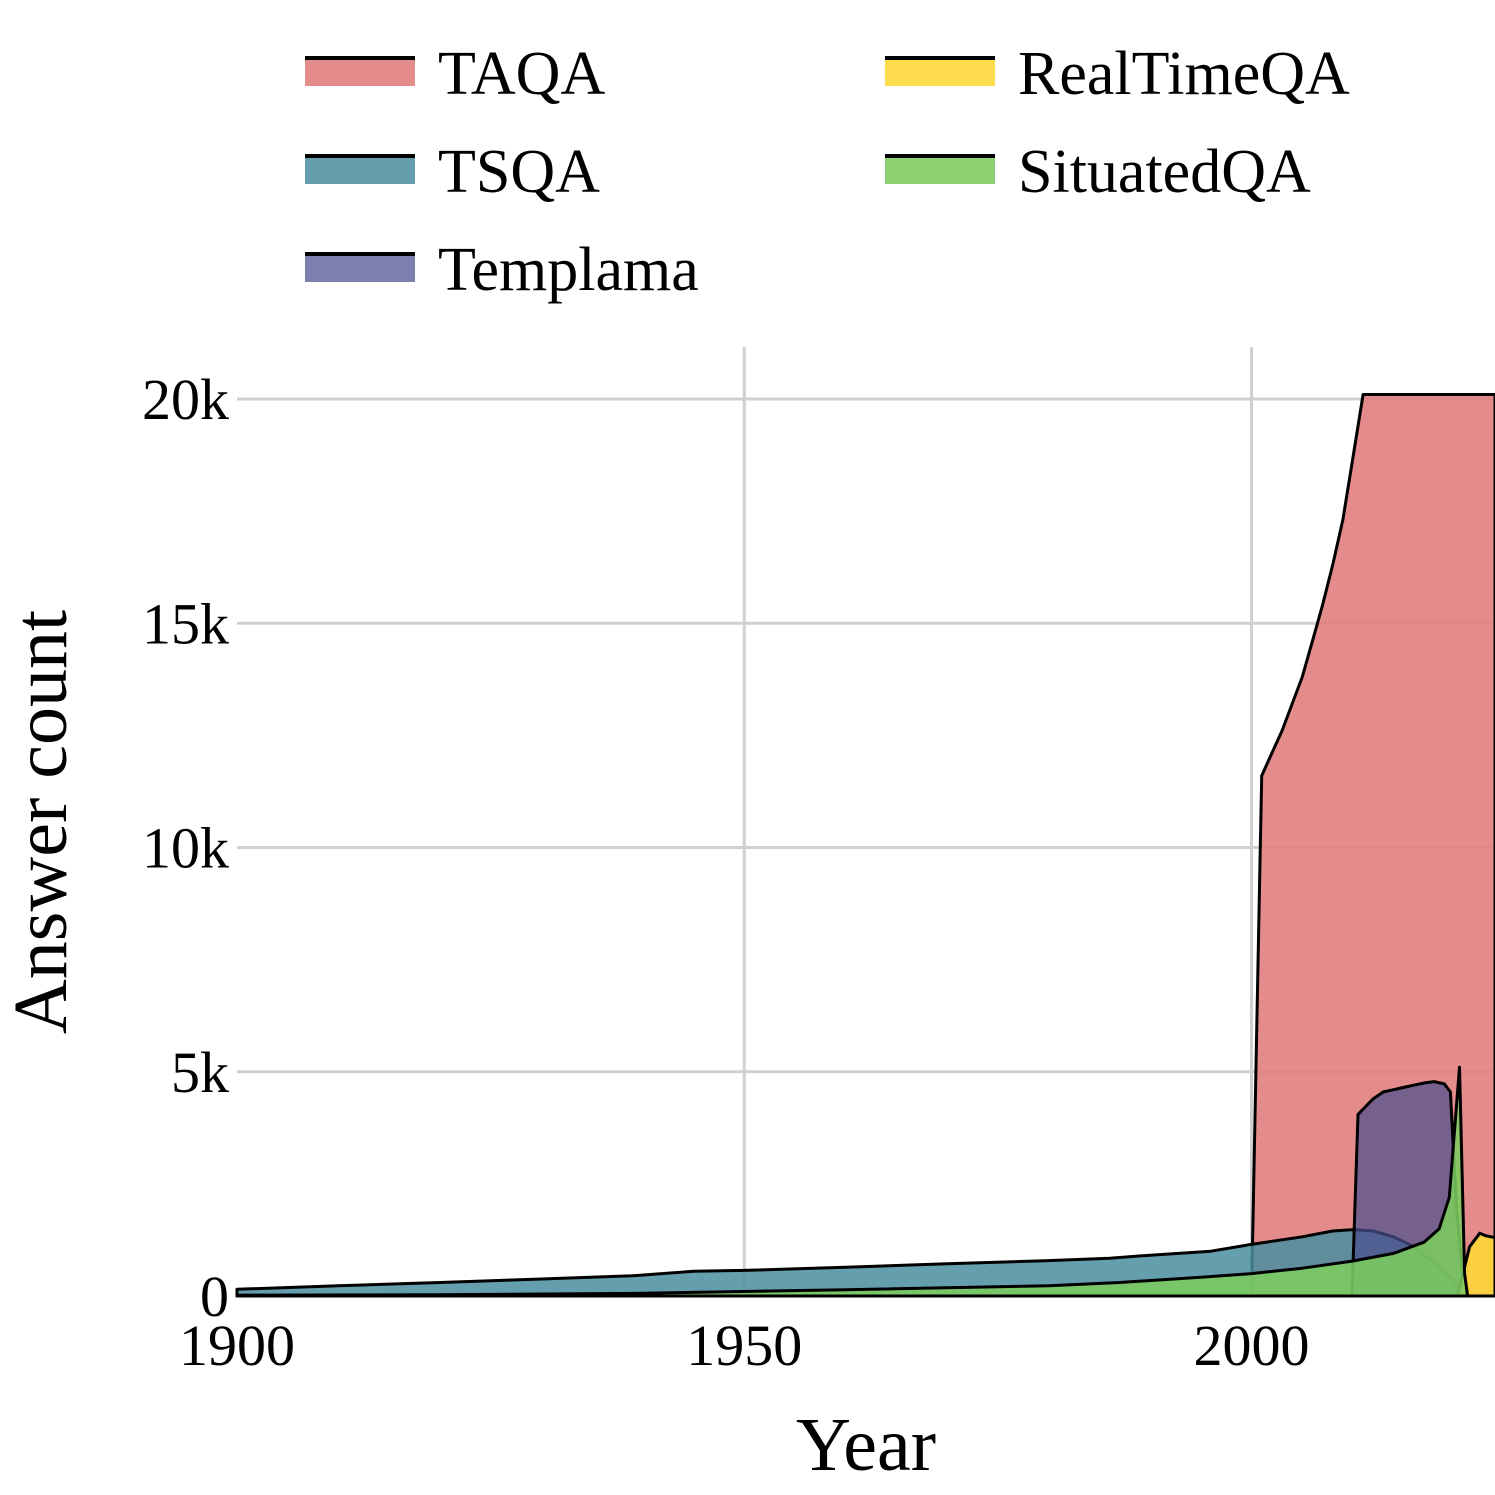 This screenshot has width=1495, height=1495. What do you see at coordinates (1164, 172) in the screenshot?
I see `legend-label: SituatedQA` at bounding box center [1164, 172].